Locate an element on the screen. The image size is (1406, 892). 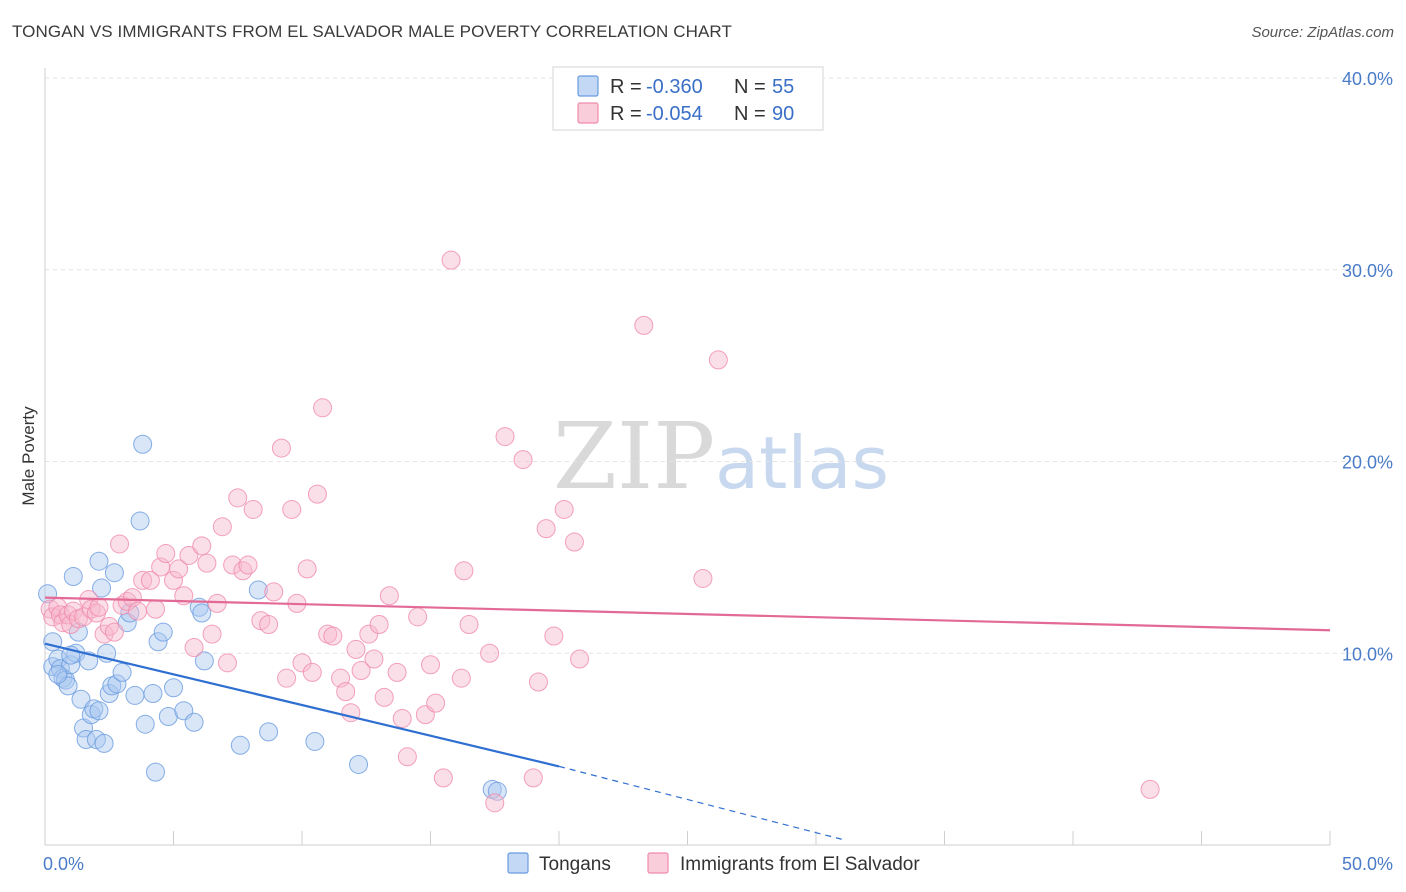
legend-bottom: Tongans Immigrants from El Salvador is located at coordinates (713, 863).